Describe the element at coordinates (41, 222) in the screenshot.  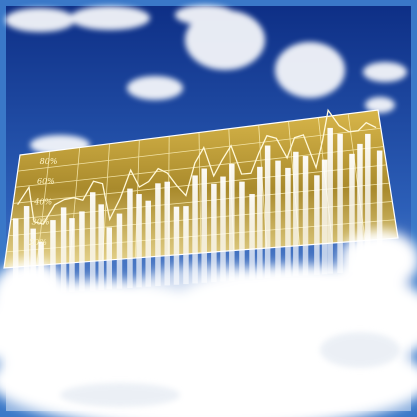
I see `axis-label: 30%` at that location.